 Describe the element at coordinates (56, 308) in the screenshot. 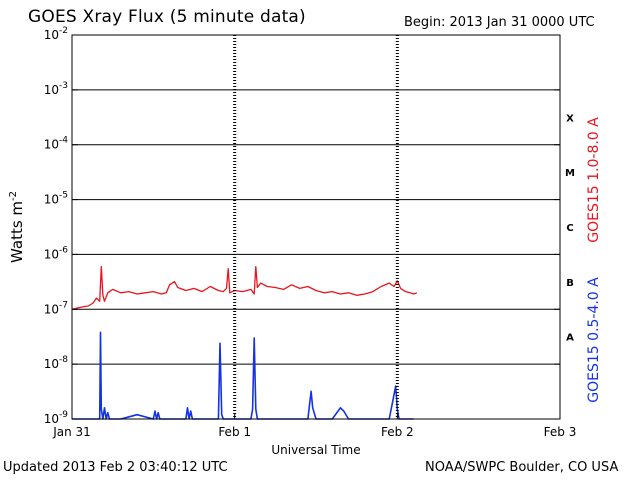

I see `y-tick-label: 10⁻⁷` at that location.